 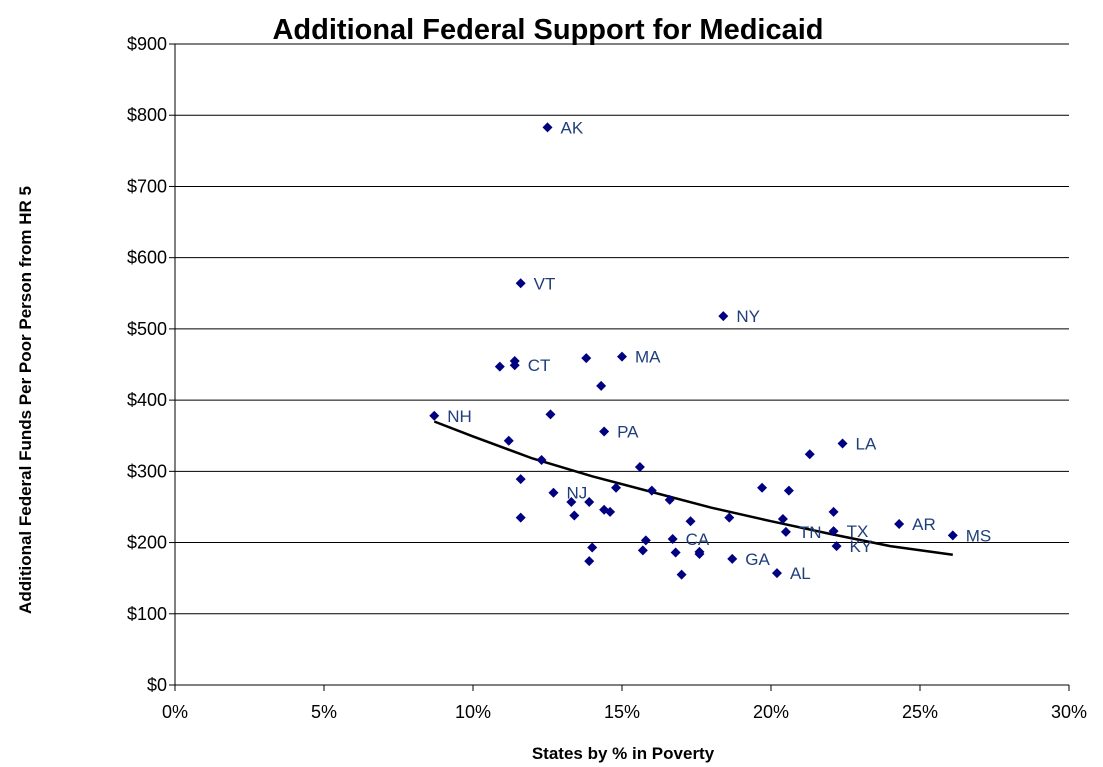 I want to click on point-label: MA, so click(x=648, y=357).